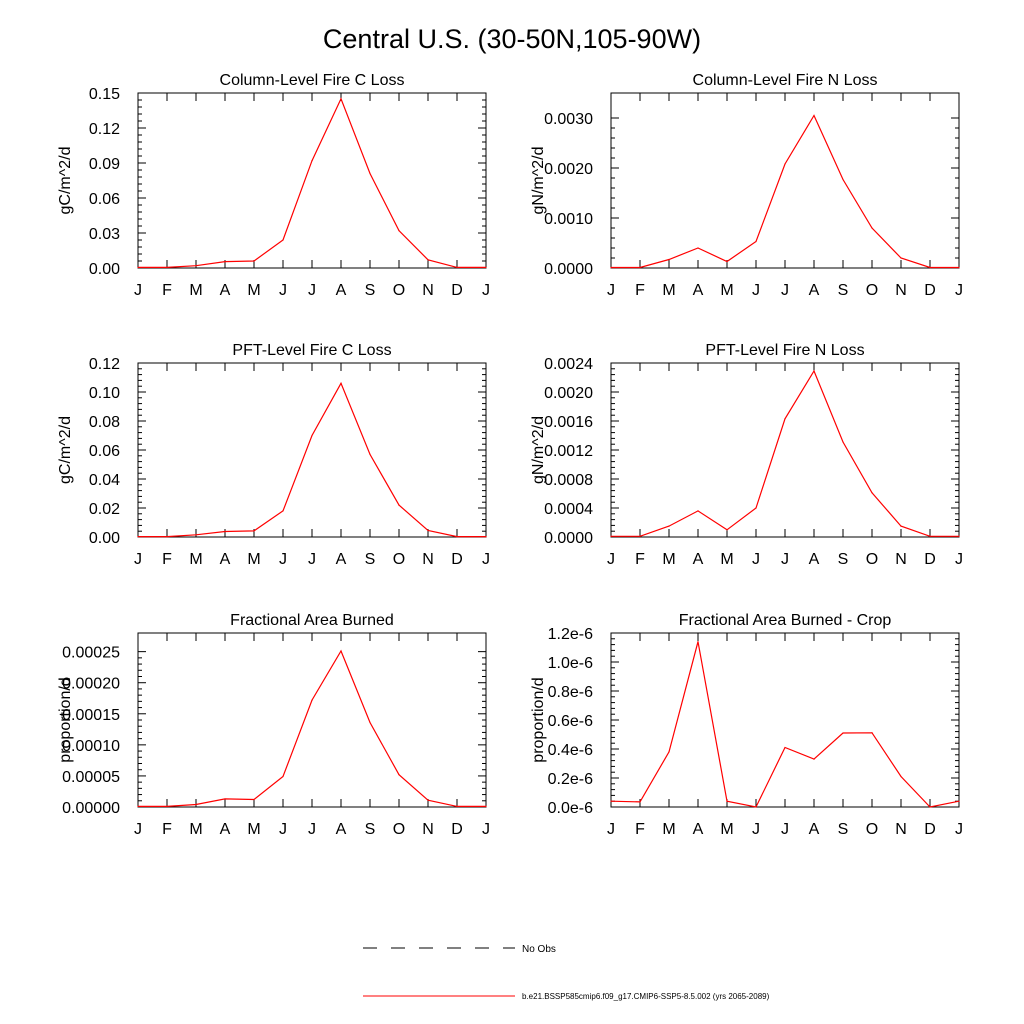 This screenshot has width=1024, height=1024. What do you see at coordinates (104, 393) in the screenshot?
I see `y-tick-label: 0.10` at bounding box center [104, 393].